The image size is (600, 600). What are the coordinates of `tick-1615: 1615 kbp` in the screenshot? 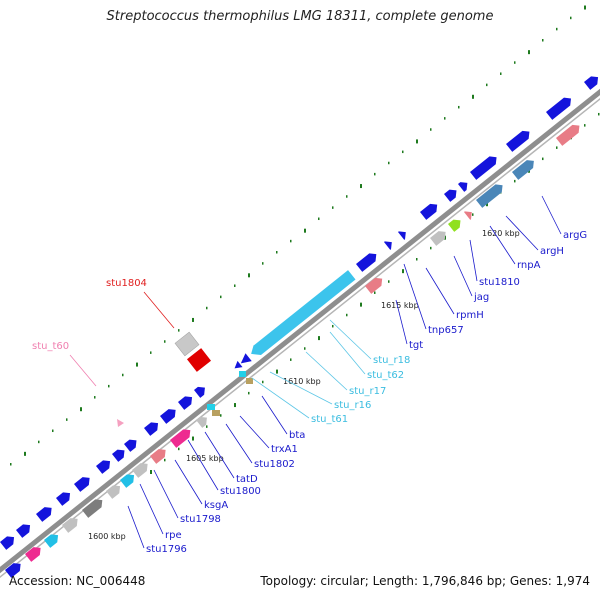 It's located at (400, 305).